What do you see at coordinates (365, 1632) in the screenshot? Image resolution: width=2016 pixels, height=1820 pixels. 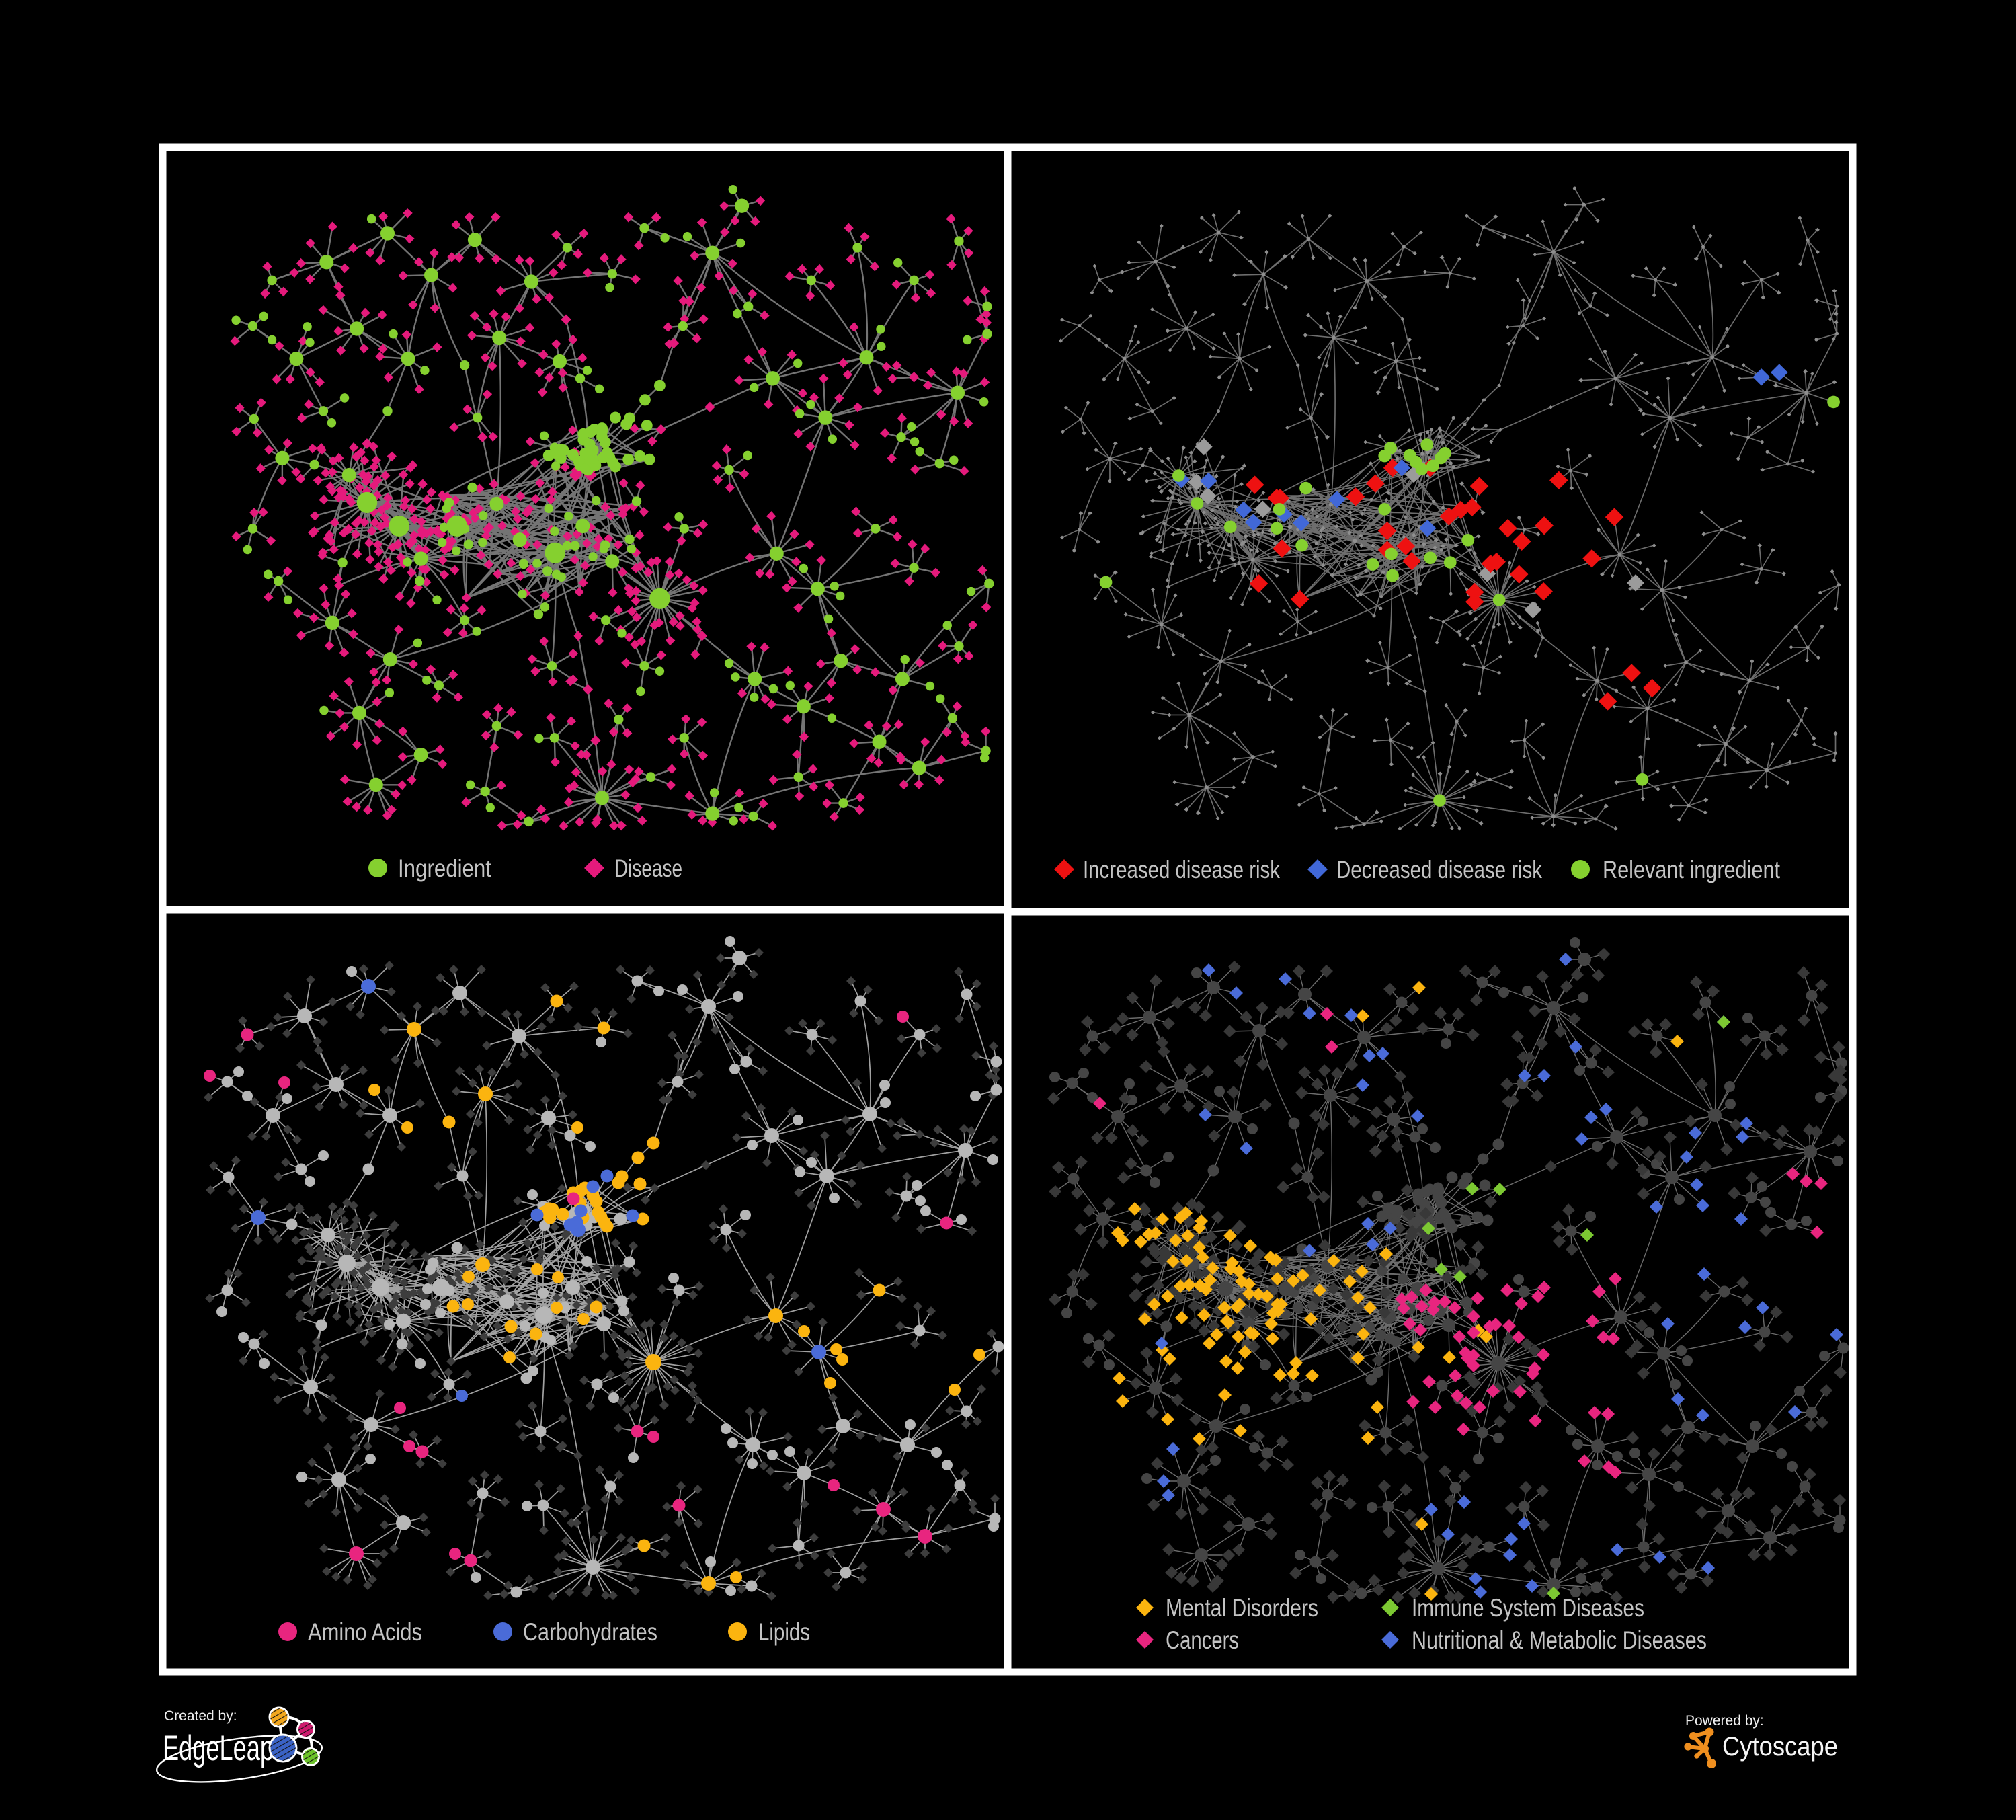 I see `svg-text: Amino Acids` at bounding box center [365, 1632].